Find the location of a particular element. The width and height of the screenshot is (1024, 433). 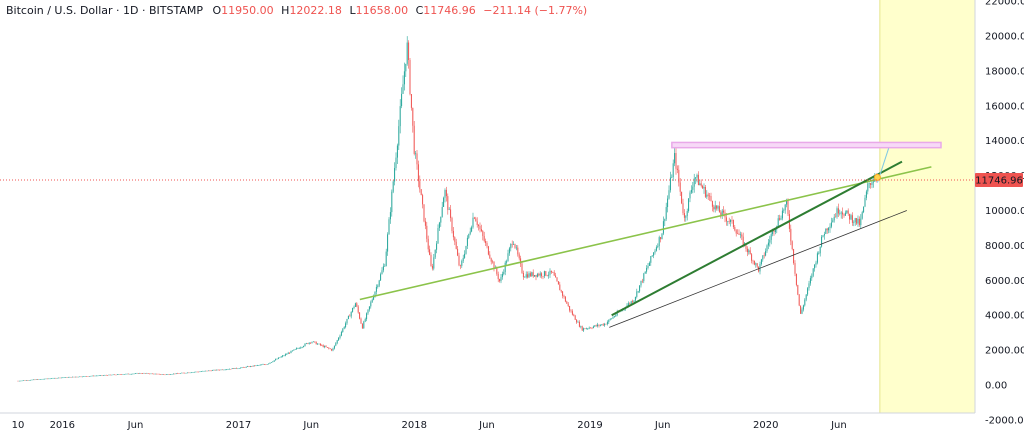

trendline-steep is located at coordinates (757, 238).